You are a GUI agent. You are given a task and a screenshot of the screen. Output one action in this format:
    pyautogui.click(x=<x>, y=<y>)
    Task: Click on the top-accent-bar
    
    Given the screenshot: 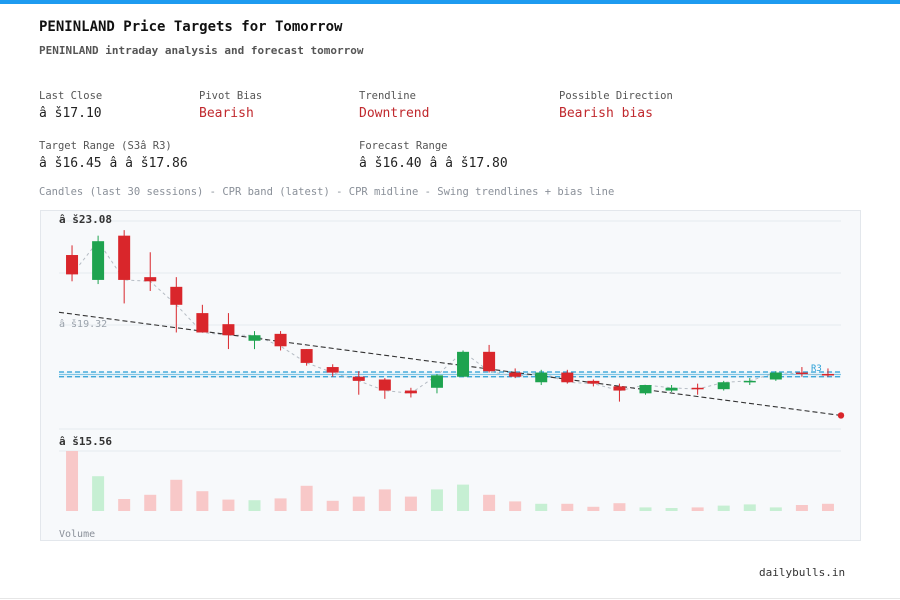 What is the action you would take?
    pyautogui.click(x=450, y=2)
    